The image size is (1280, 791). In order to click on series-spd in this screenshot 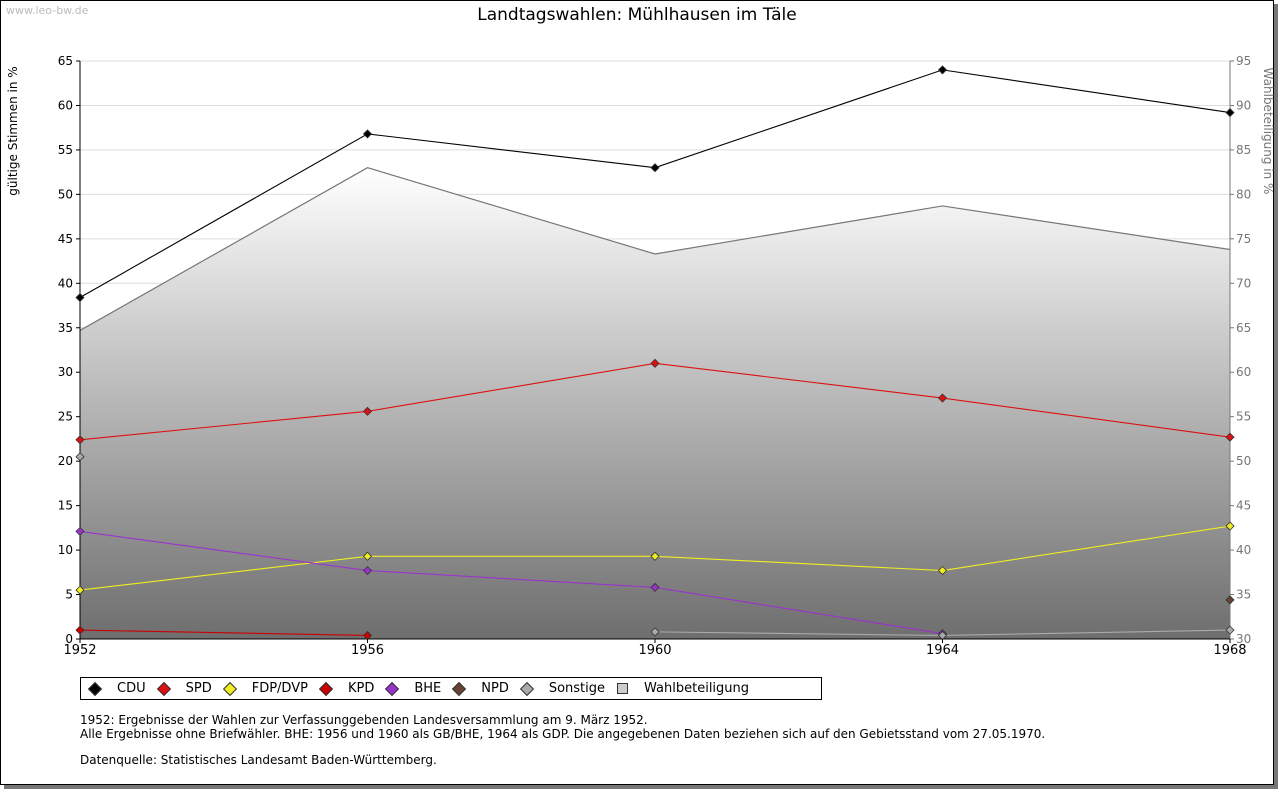, I will do `click(655, 401)`.